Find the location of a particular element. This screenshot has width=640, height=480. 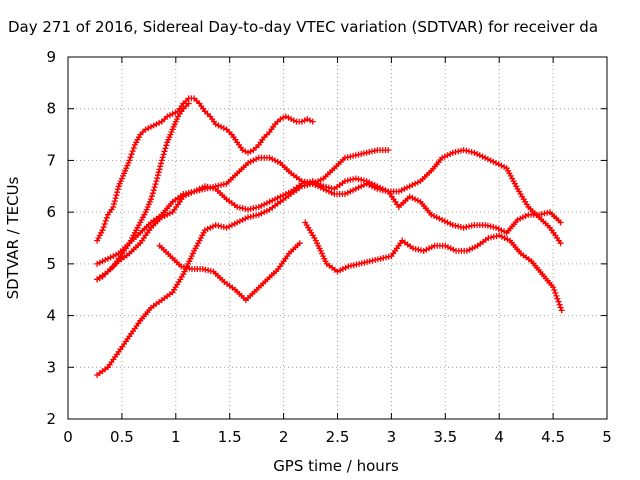

x-tick-label: 0.5 is located at coordinates (122, 437).